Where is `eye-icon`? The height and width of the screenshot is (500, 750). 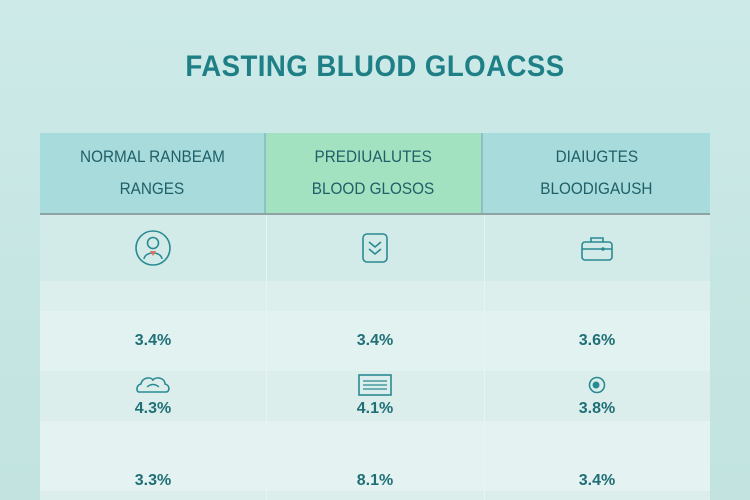
eye-icon is located at coordinates (597, 385).